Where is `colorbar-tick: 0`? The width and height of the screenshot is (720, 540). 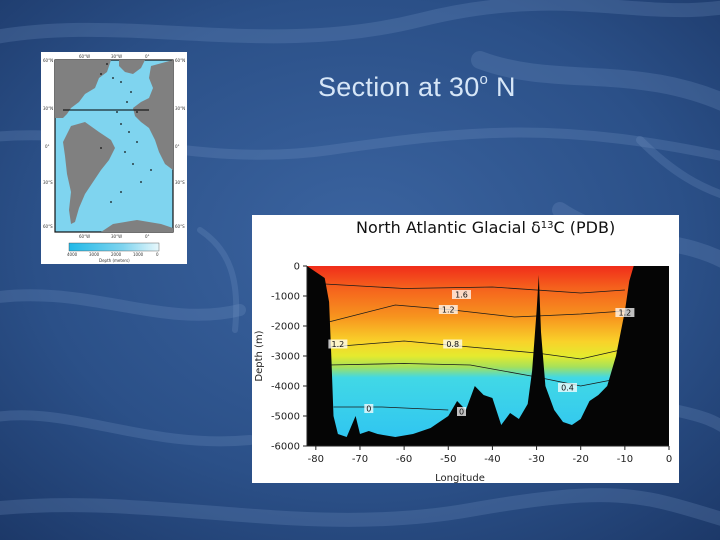
colorbar-tick: 0 is located at coordinates (157, 254).